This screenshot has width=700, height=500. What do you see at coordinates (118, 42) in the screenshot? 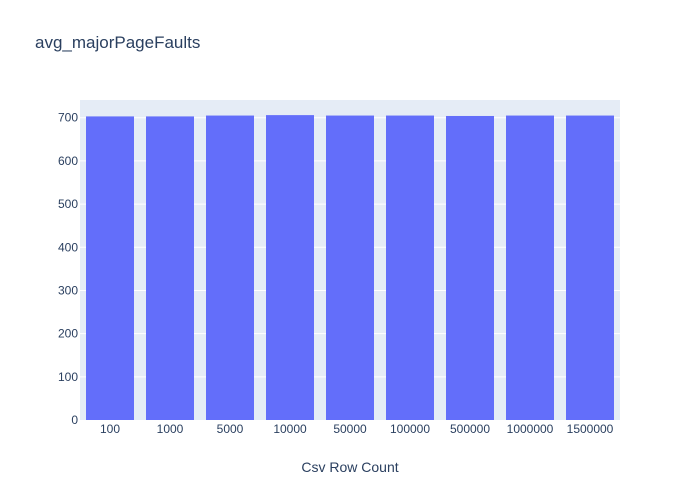
I see `chart-title: avg_majorPageFaults` at bounding box center [118, 42].